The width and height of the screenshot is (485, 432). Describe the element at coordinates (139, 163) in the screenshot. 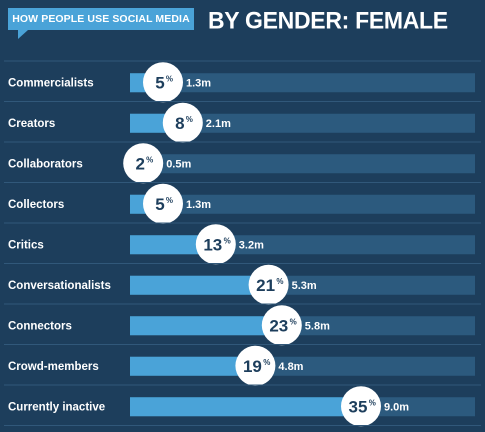

I see `percent-label: 2` at that location.